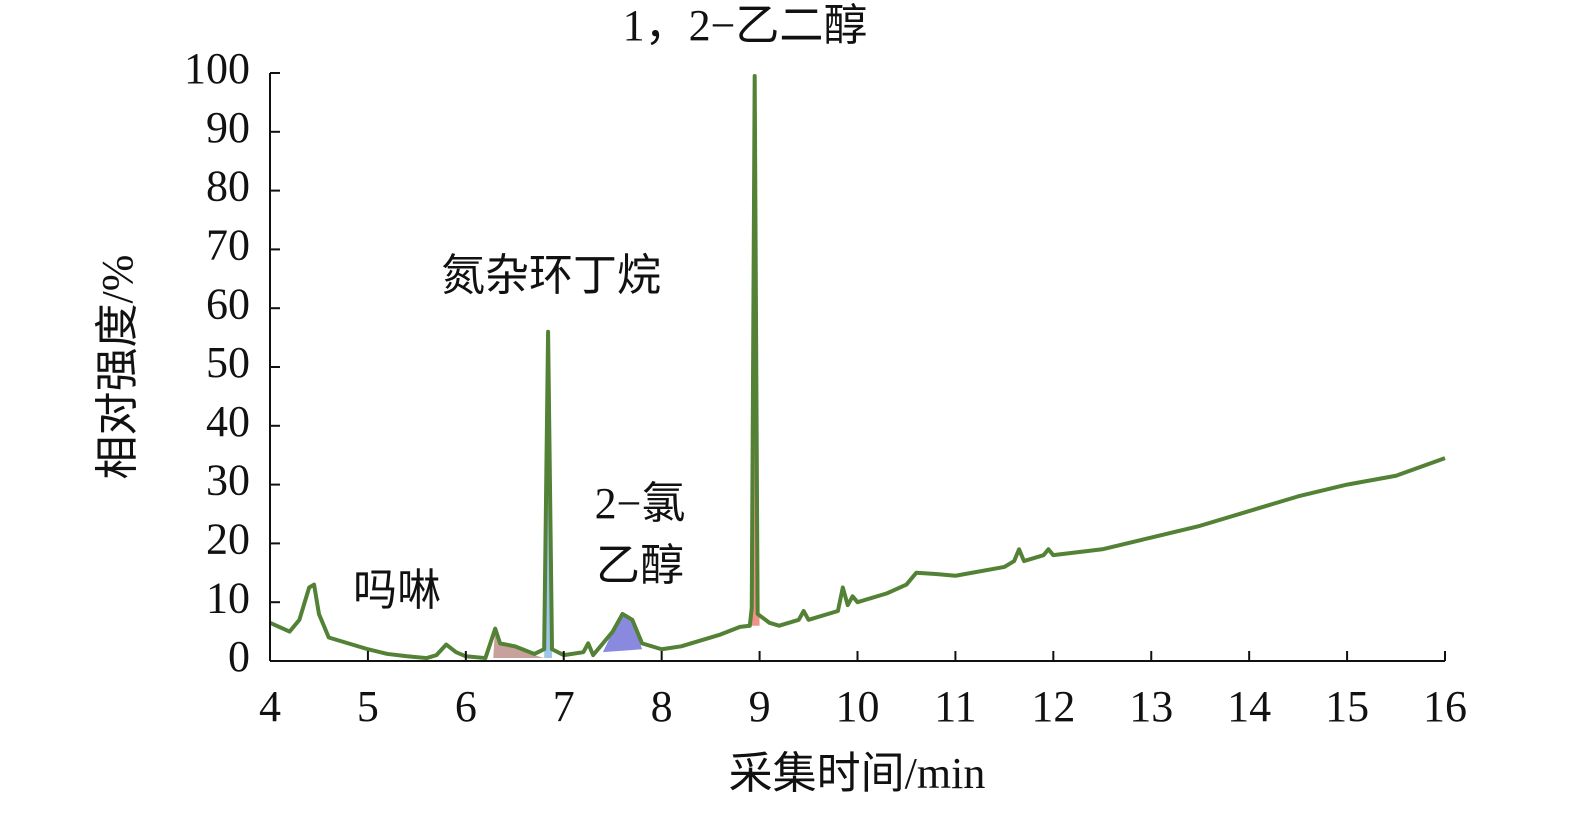  Describe the element at coordinates (1347, 706) in the screenshot. I see `x-tick-label: 15` at that location.